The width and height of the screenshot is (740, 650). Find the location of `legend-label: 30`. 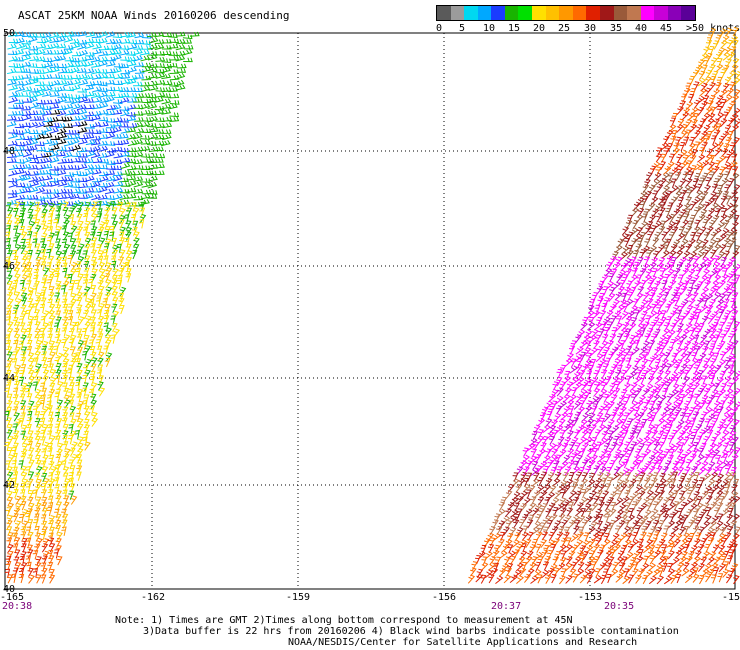

legend-label: 30 is located at coordinates (590, 28).